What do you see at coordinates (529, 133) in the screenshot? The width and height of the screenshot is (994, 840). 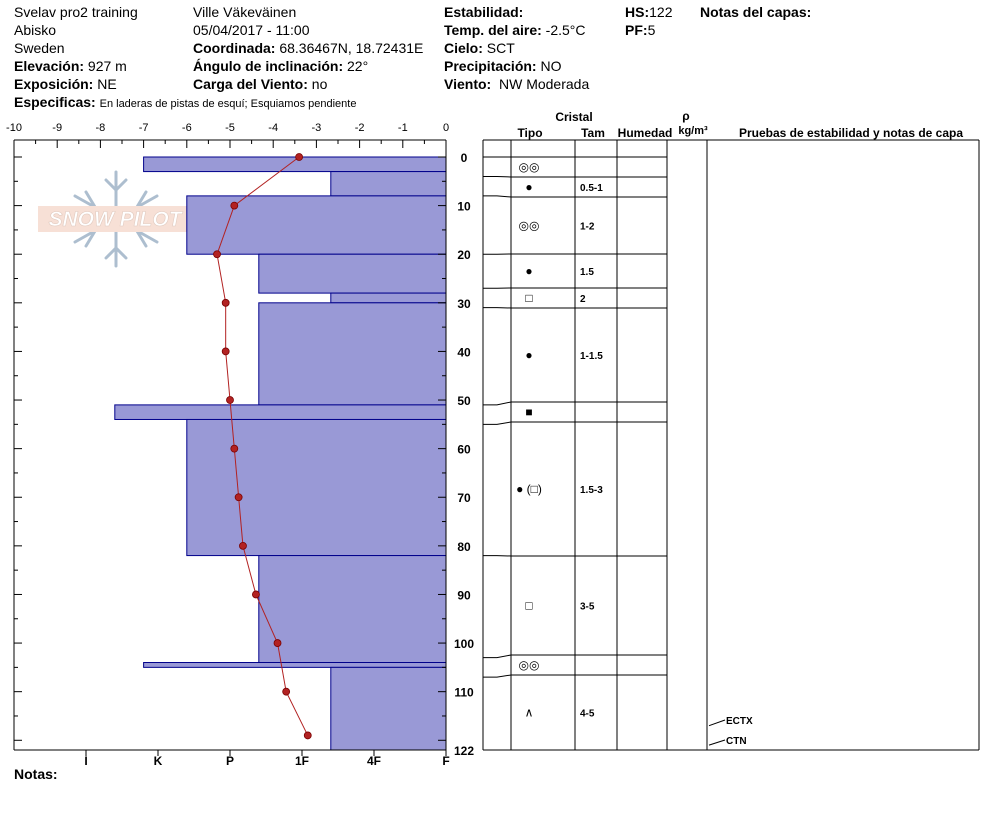 I see `type-header: Tipo` at bounding box center [529, 133].